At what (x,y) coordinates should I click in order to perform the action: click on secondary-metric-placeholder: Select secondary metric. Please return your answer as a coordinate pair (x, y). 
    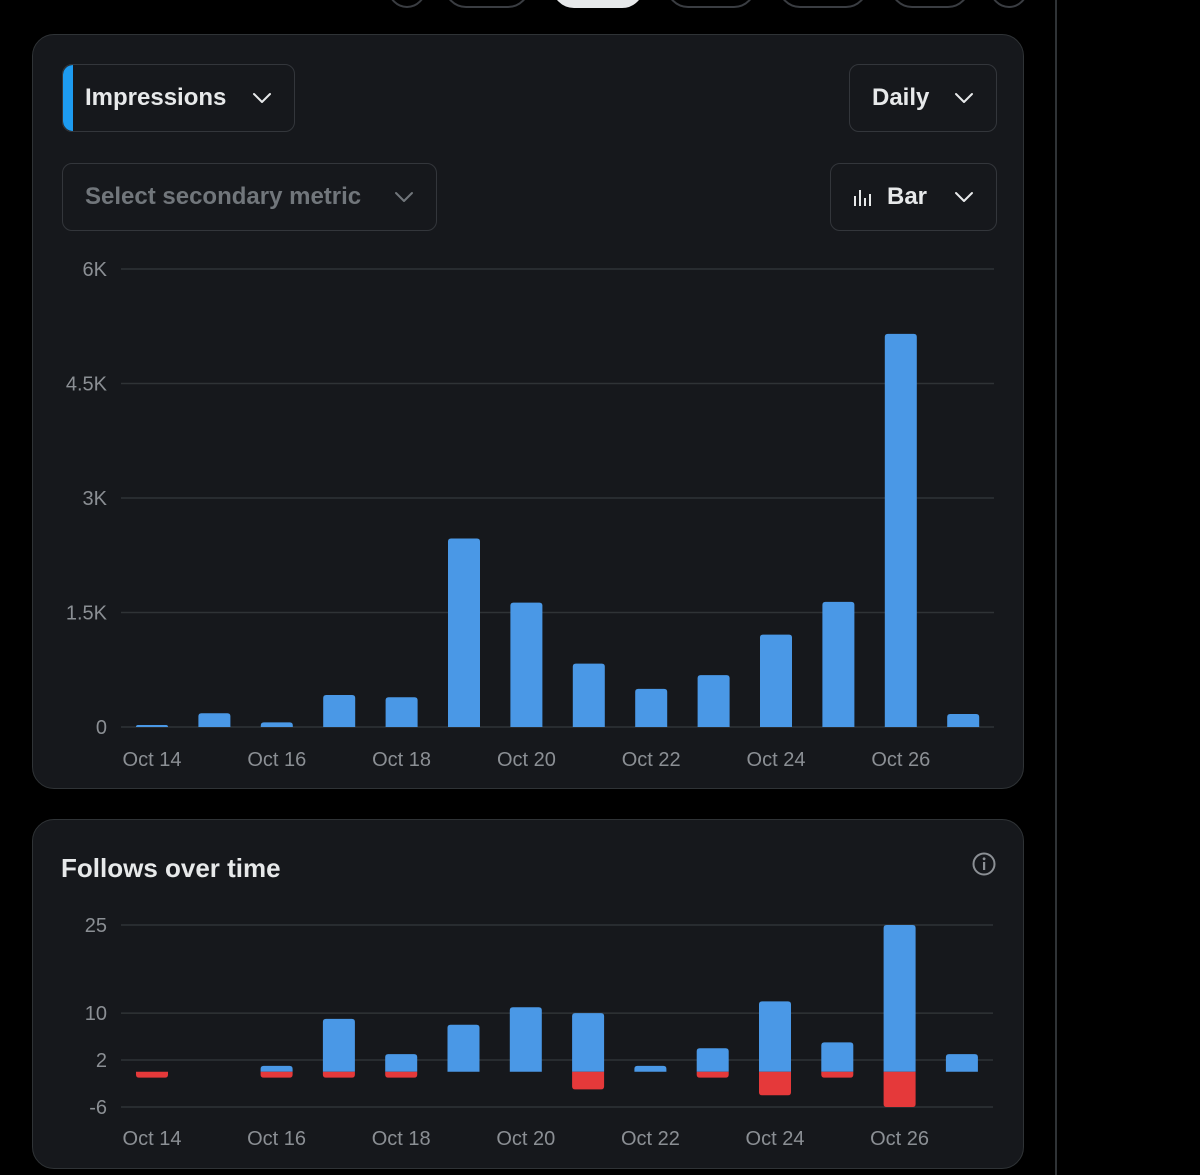
    Looking at the image, I should click on (223, 196).